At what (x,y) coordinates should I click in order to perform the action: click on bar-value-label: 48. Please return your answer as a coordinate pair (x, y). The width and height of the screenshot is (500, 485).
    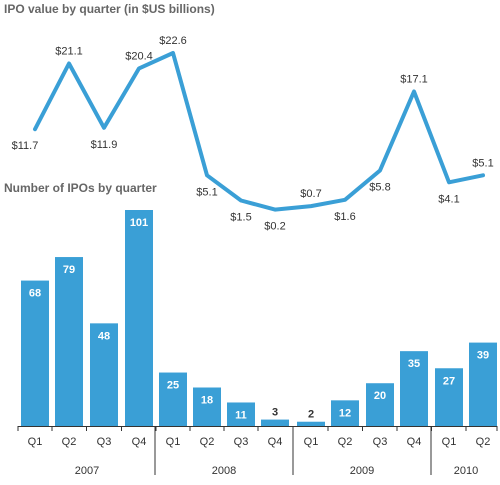
    Looking at the image, I should click on (104, 336).